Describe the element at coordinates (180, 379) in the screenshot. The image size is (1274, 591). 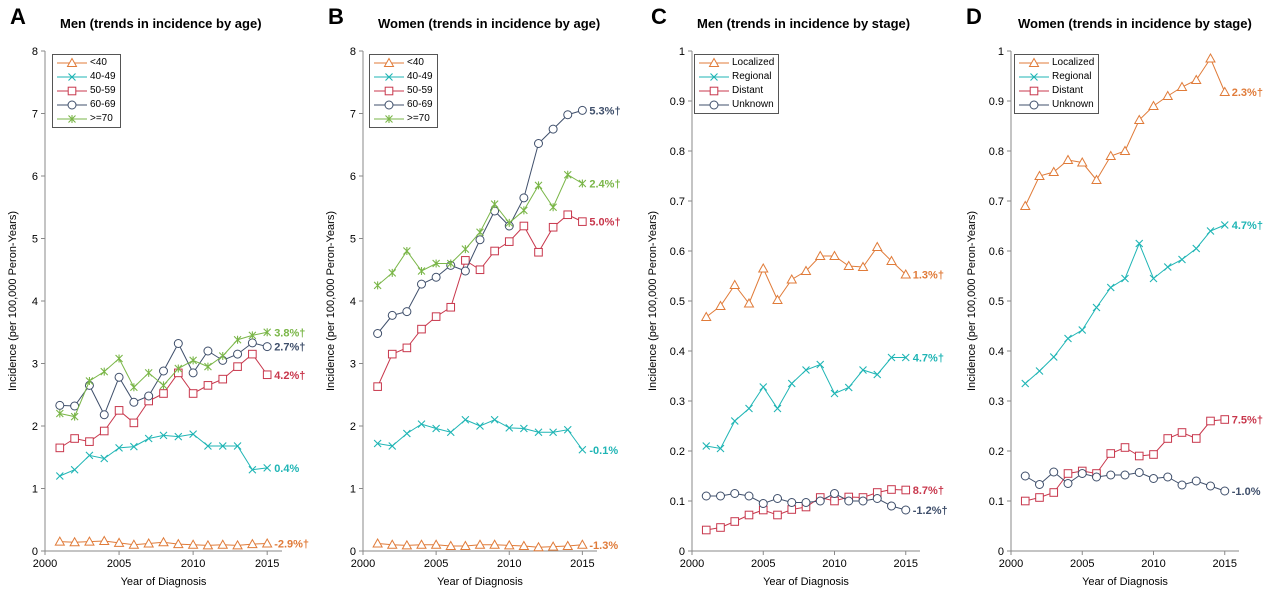
I see `series-60-69: 2.7%†` at that location.